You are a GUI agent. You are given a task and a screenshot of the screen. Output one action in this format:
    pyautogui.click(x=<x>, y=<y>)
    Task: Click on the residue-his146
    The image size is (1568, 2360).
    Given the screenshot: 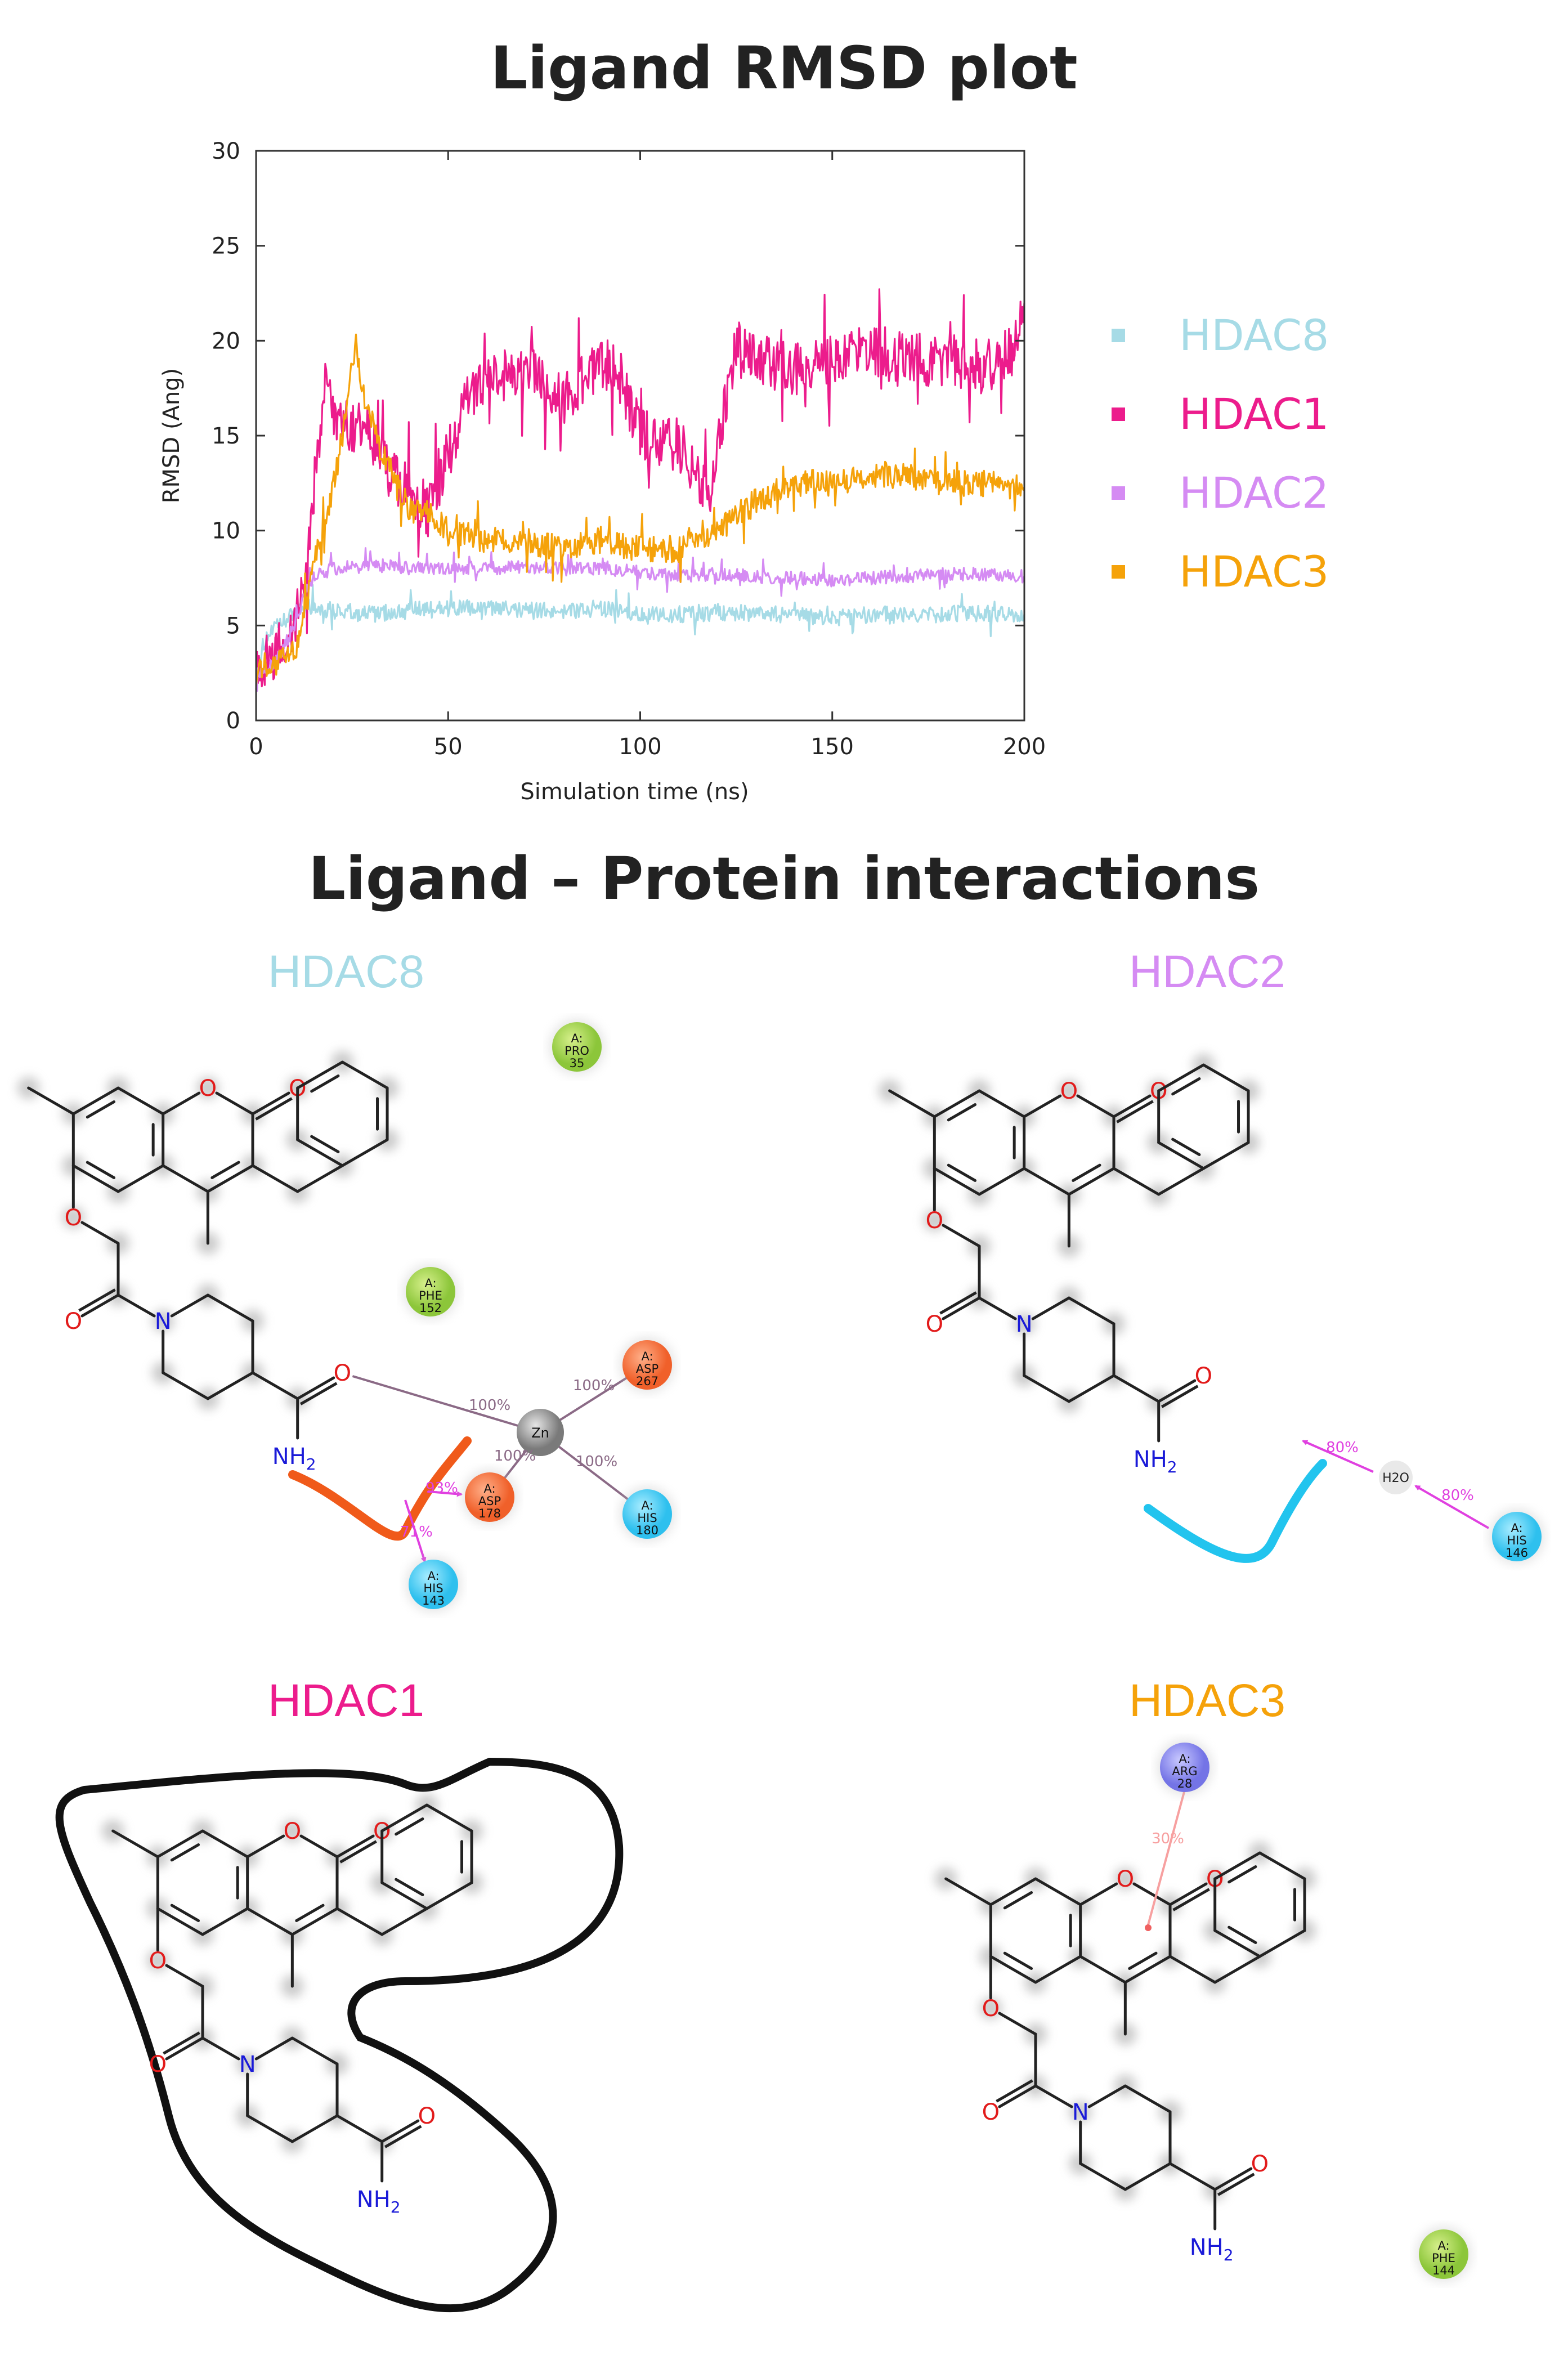 What is the action you would take?
    pyautogui.click(x=1517, y=1536)
    